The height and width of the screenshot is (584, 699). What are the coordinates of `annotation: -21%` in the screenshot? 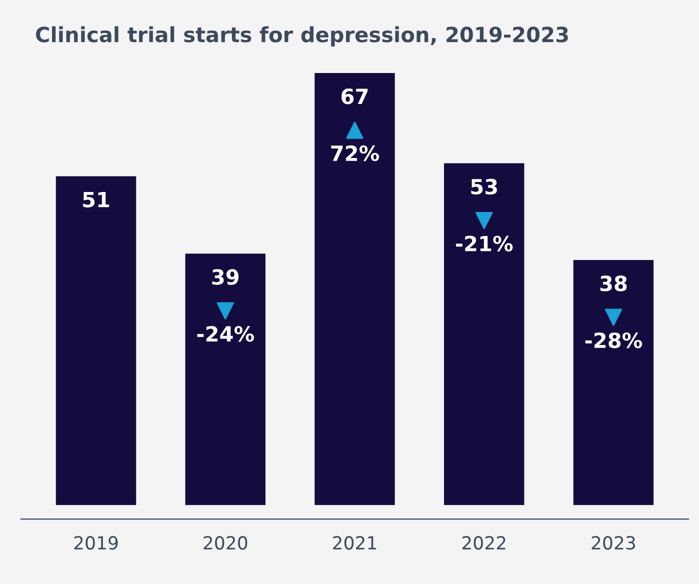 It's located at (484, 244).